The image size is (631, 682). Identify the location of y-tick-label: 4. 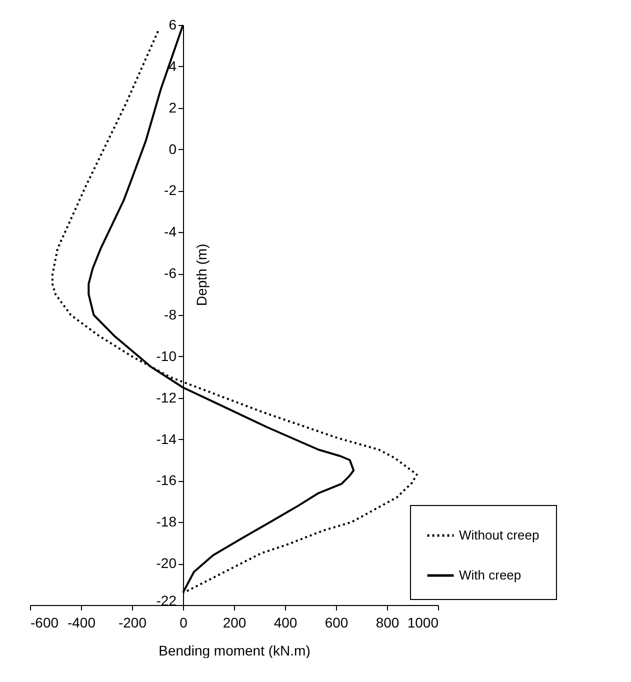
(172, 66).